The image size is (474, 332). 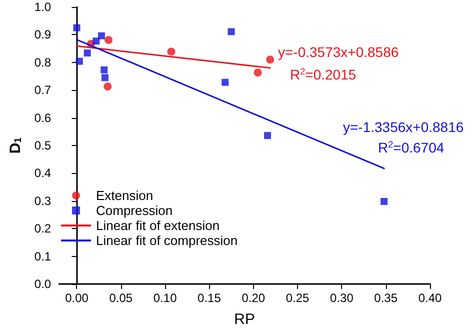 What do you see at coordinates (167, 240) in the screenshot?
I see `legend-label: Linear fit of compression` at bounding box center [167, 240].